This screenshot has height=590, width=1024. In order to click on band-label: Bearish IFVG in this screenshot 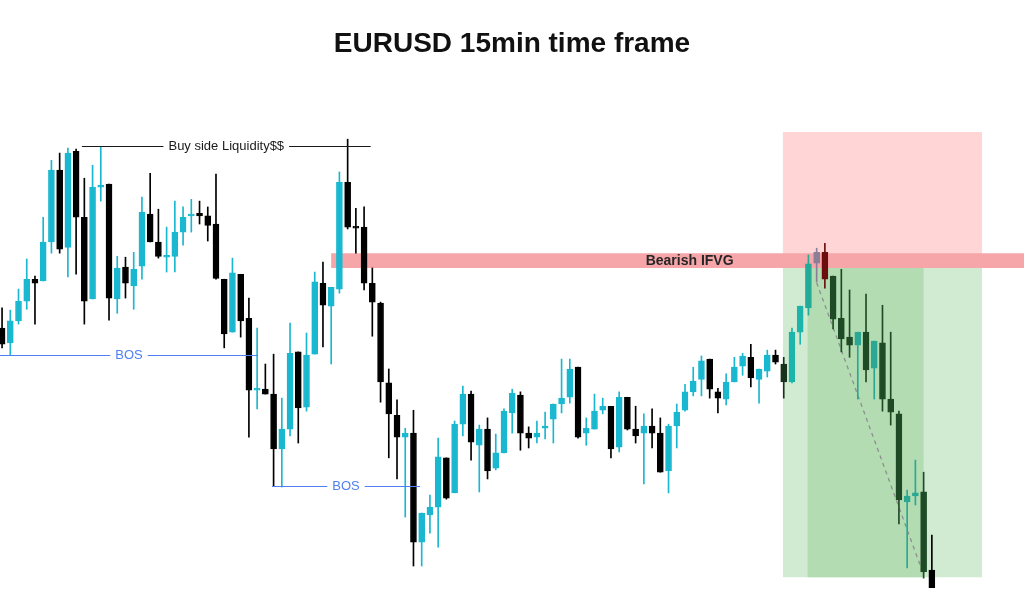, I will do `click(689, 259)`.